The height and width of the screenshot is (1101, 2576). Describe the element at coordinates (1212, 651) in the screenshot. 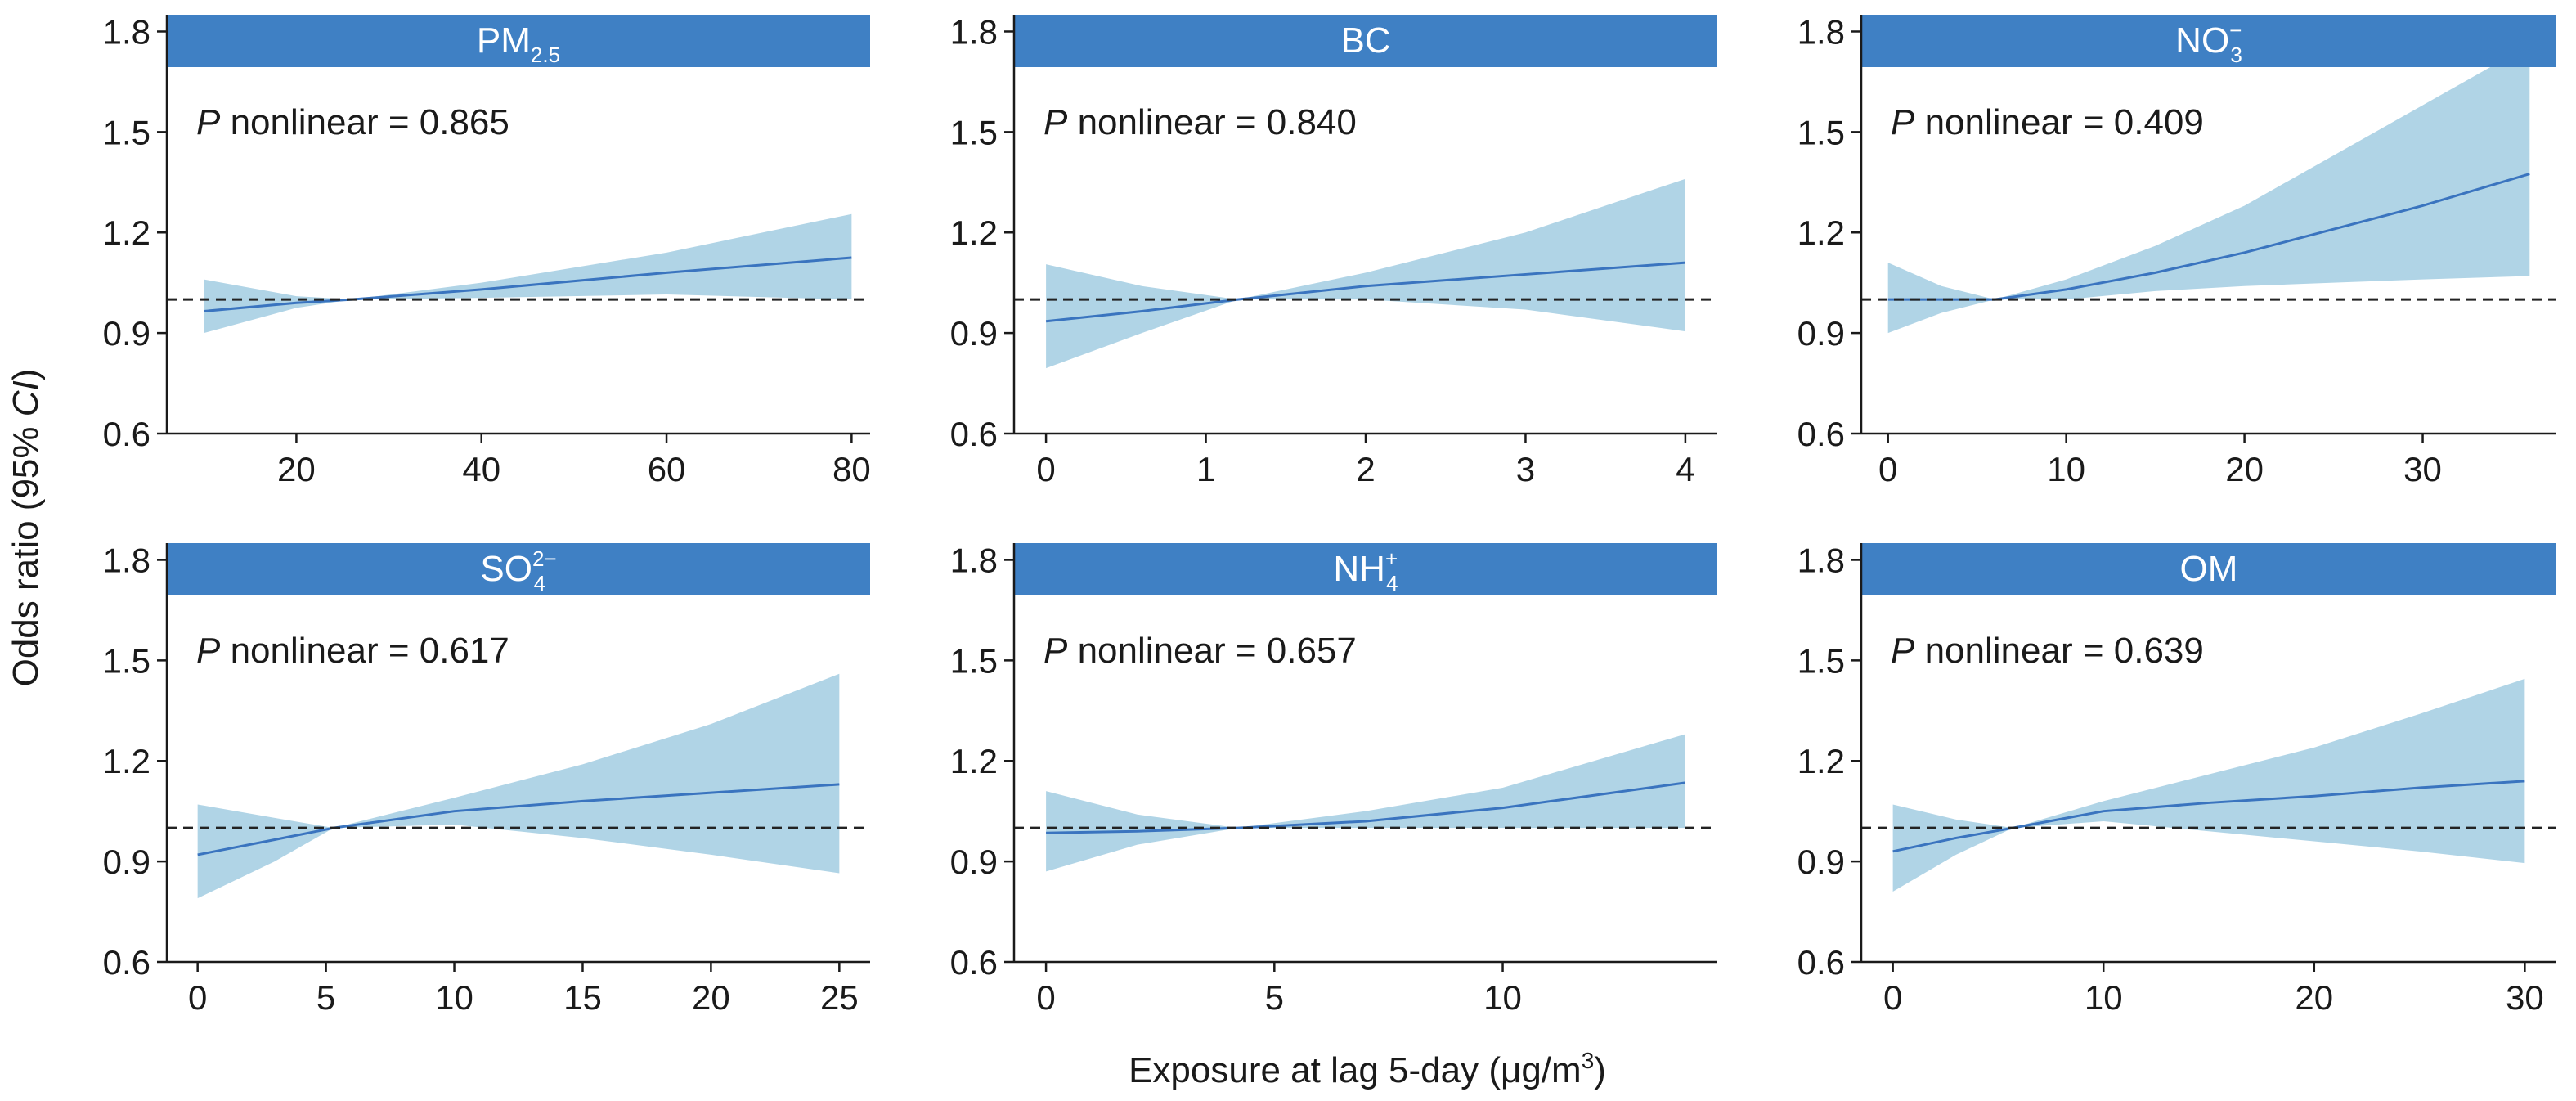

I see `p-value-text: nonlinear = 0.657` at that location.